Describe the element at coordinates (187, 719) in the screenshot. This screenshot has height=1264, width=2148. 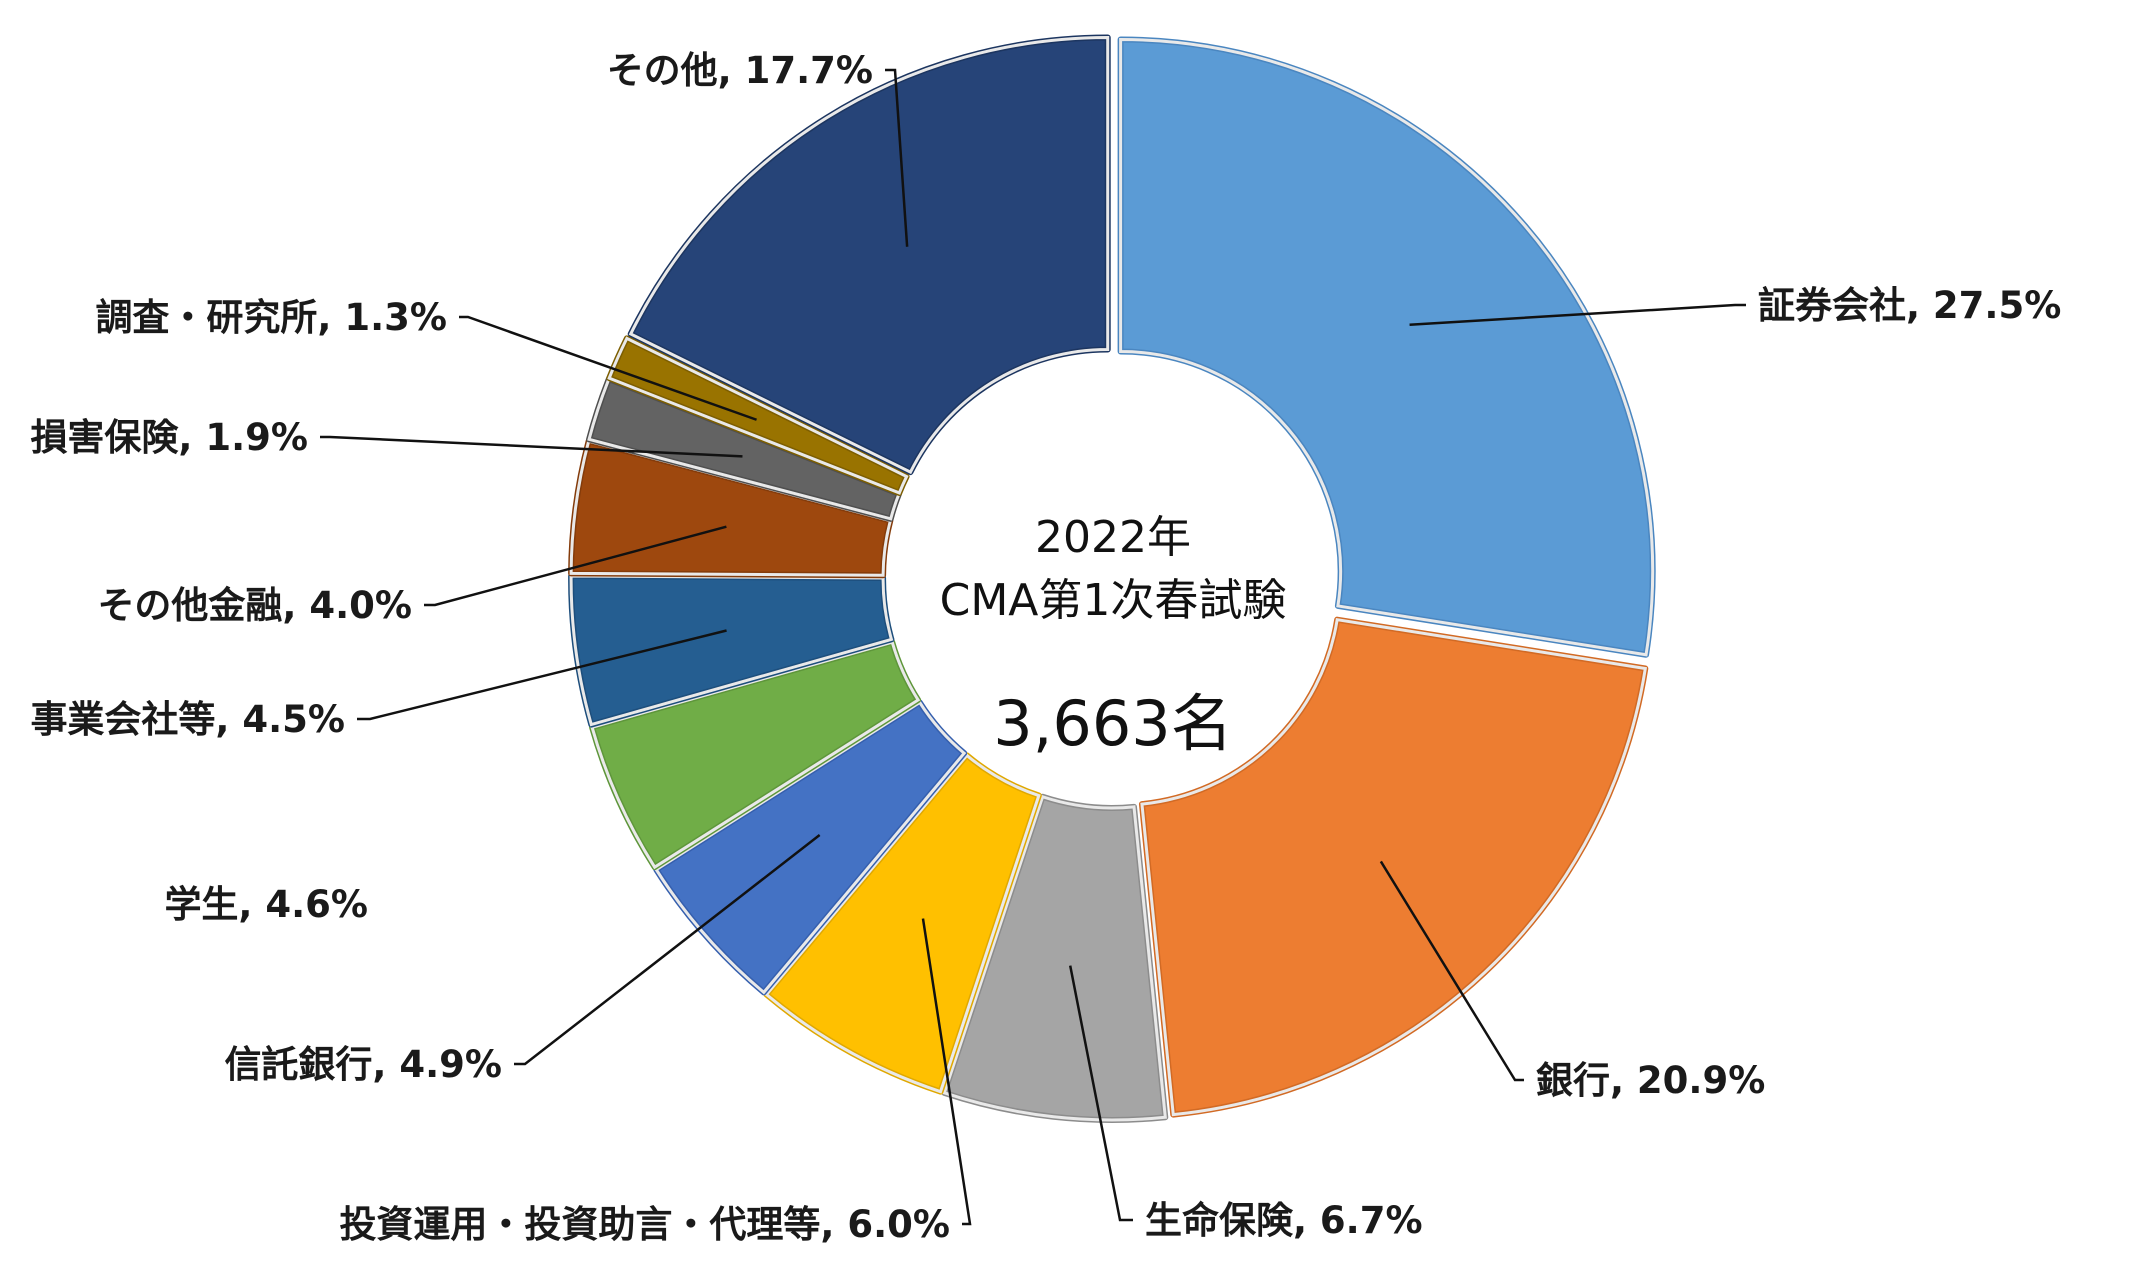
I see `slice-label: 事業会社等, 4.5%` at that location.